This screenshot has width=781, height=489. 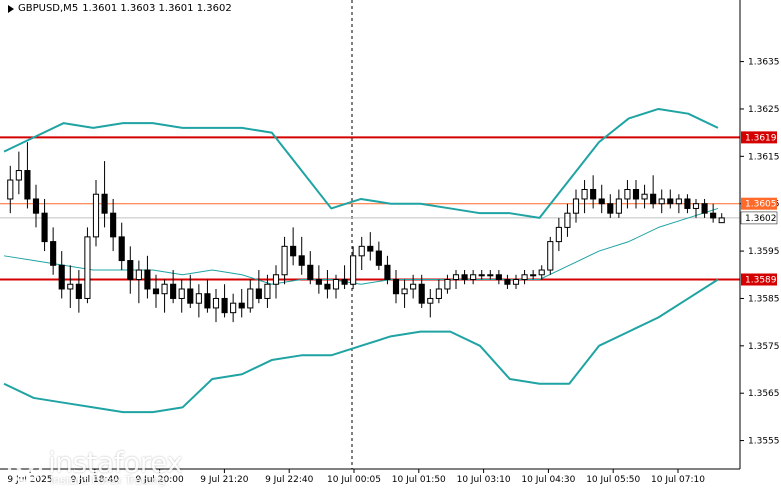 What do you see at coordinates (115, 462) in the screenshot?
I see `brand-name: instaforex` at bounding box center [115, 462].